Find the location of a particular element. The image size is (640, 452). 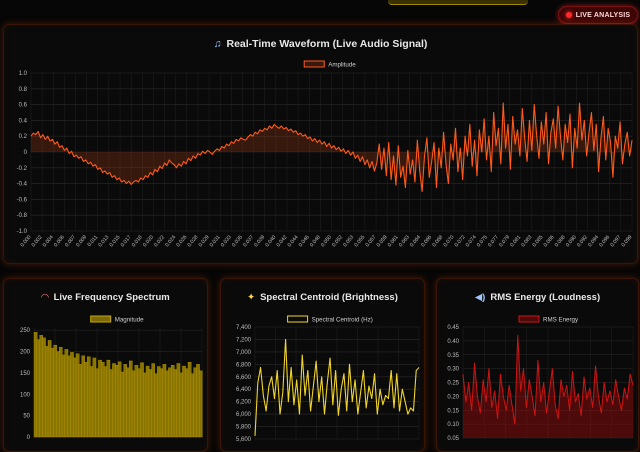

y-tick-label: -1.0 is located at coordinates (22, 232).